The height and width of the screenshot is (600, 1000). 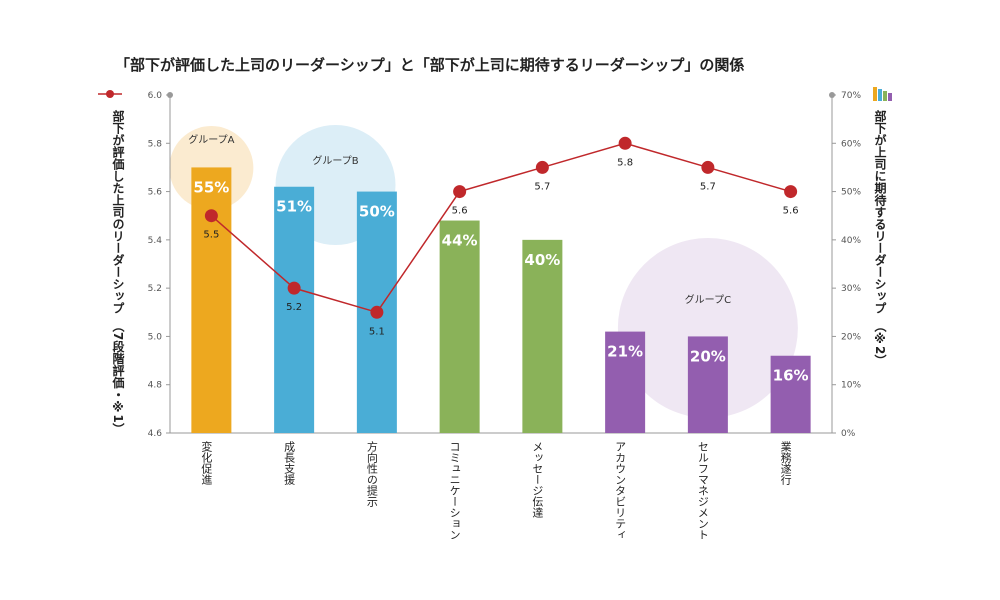 What do you see at coordinates (460, 211) in the screenshot?
I see `line-label-4: 5.6` at bounding box center [460, 211].